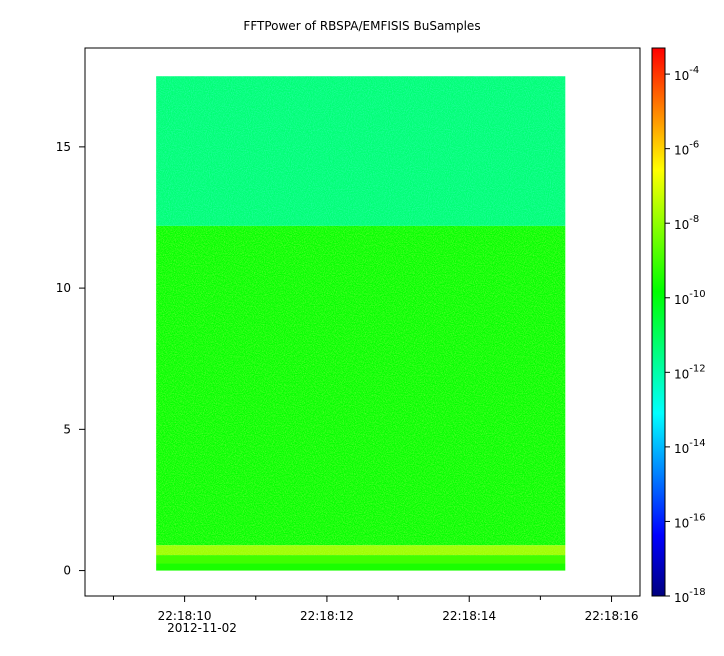 The height and width of the screenshot is (656, 724). I want to click on y-tick-label-3: 15, so click(63, 147).